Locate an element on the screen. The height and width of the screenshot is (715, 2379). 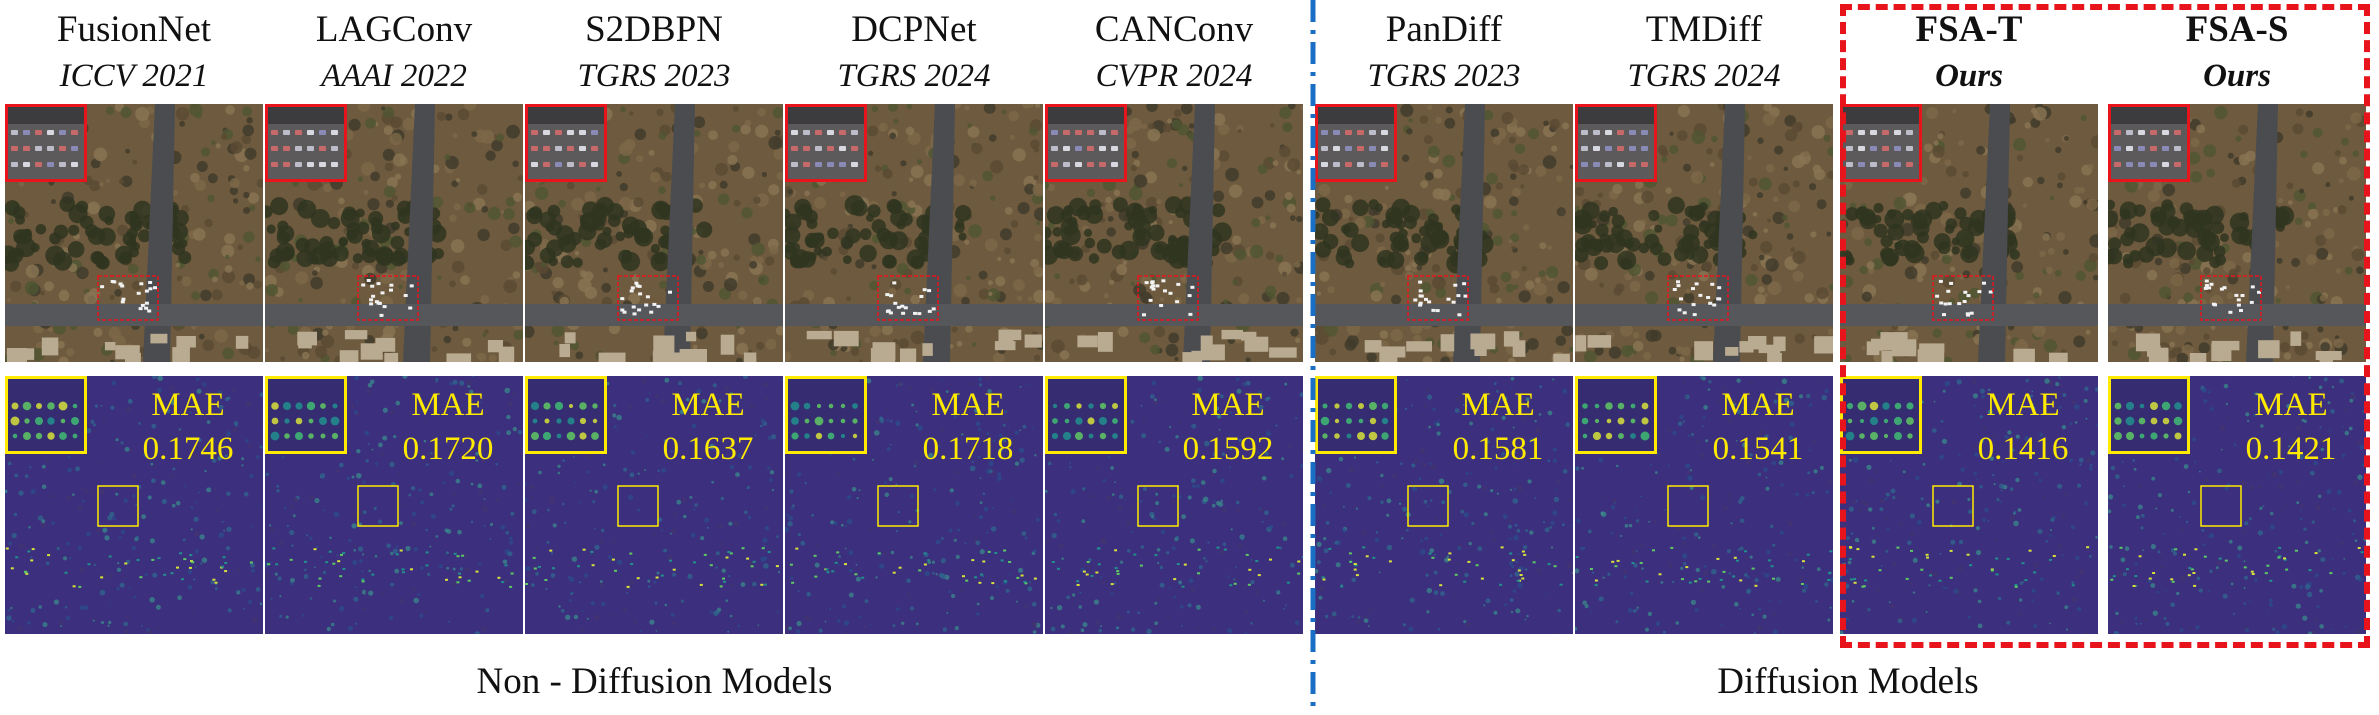
mae-value: 0.1541 is located at coordinates (1758, 449).